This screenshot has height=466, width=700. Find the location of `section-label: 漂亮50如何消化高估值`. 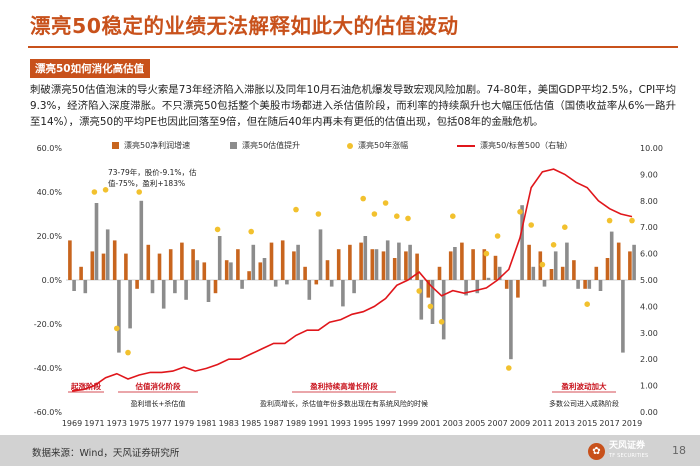

section-label: 漂亮50如何消化高估值 is located at coordinates (90, 68).